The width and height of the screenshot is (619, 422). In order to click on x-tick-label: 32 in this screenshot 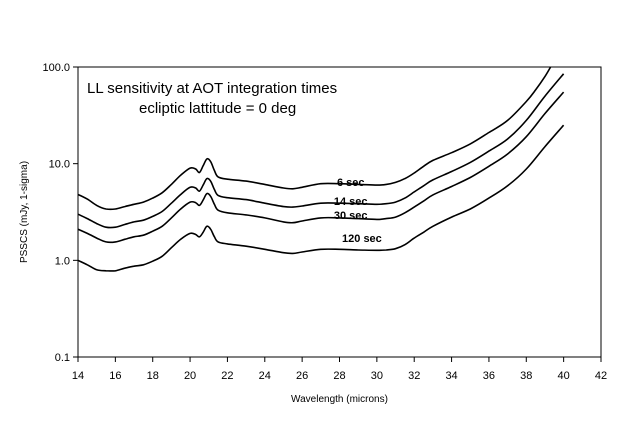, I will do `click(414, 376)`.